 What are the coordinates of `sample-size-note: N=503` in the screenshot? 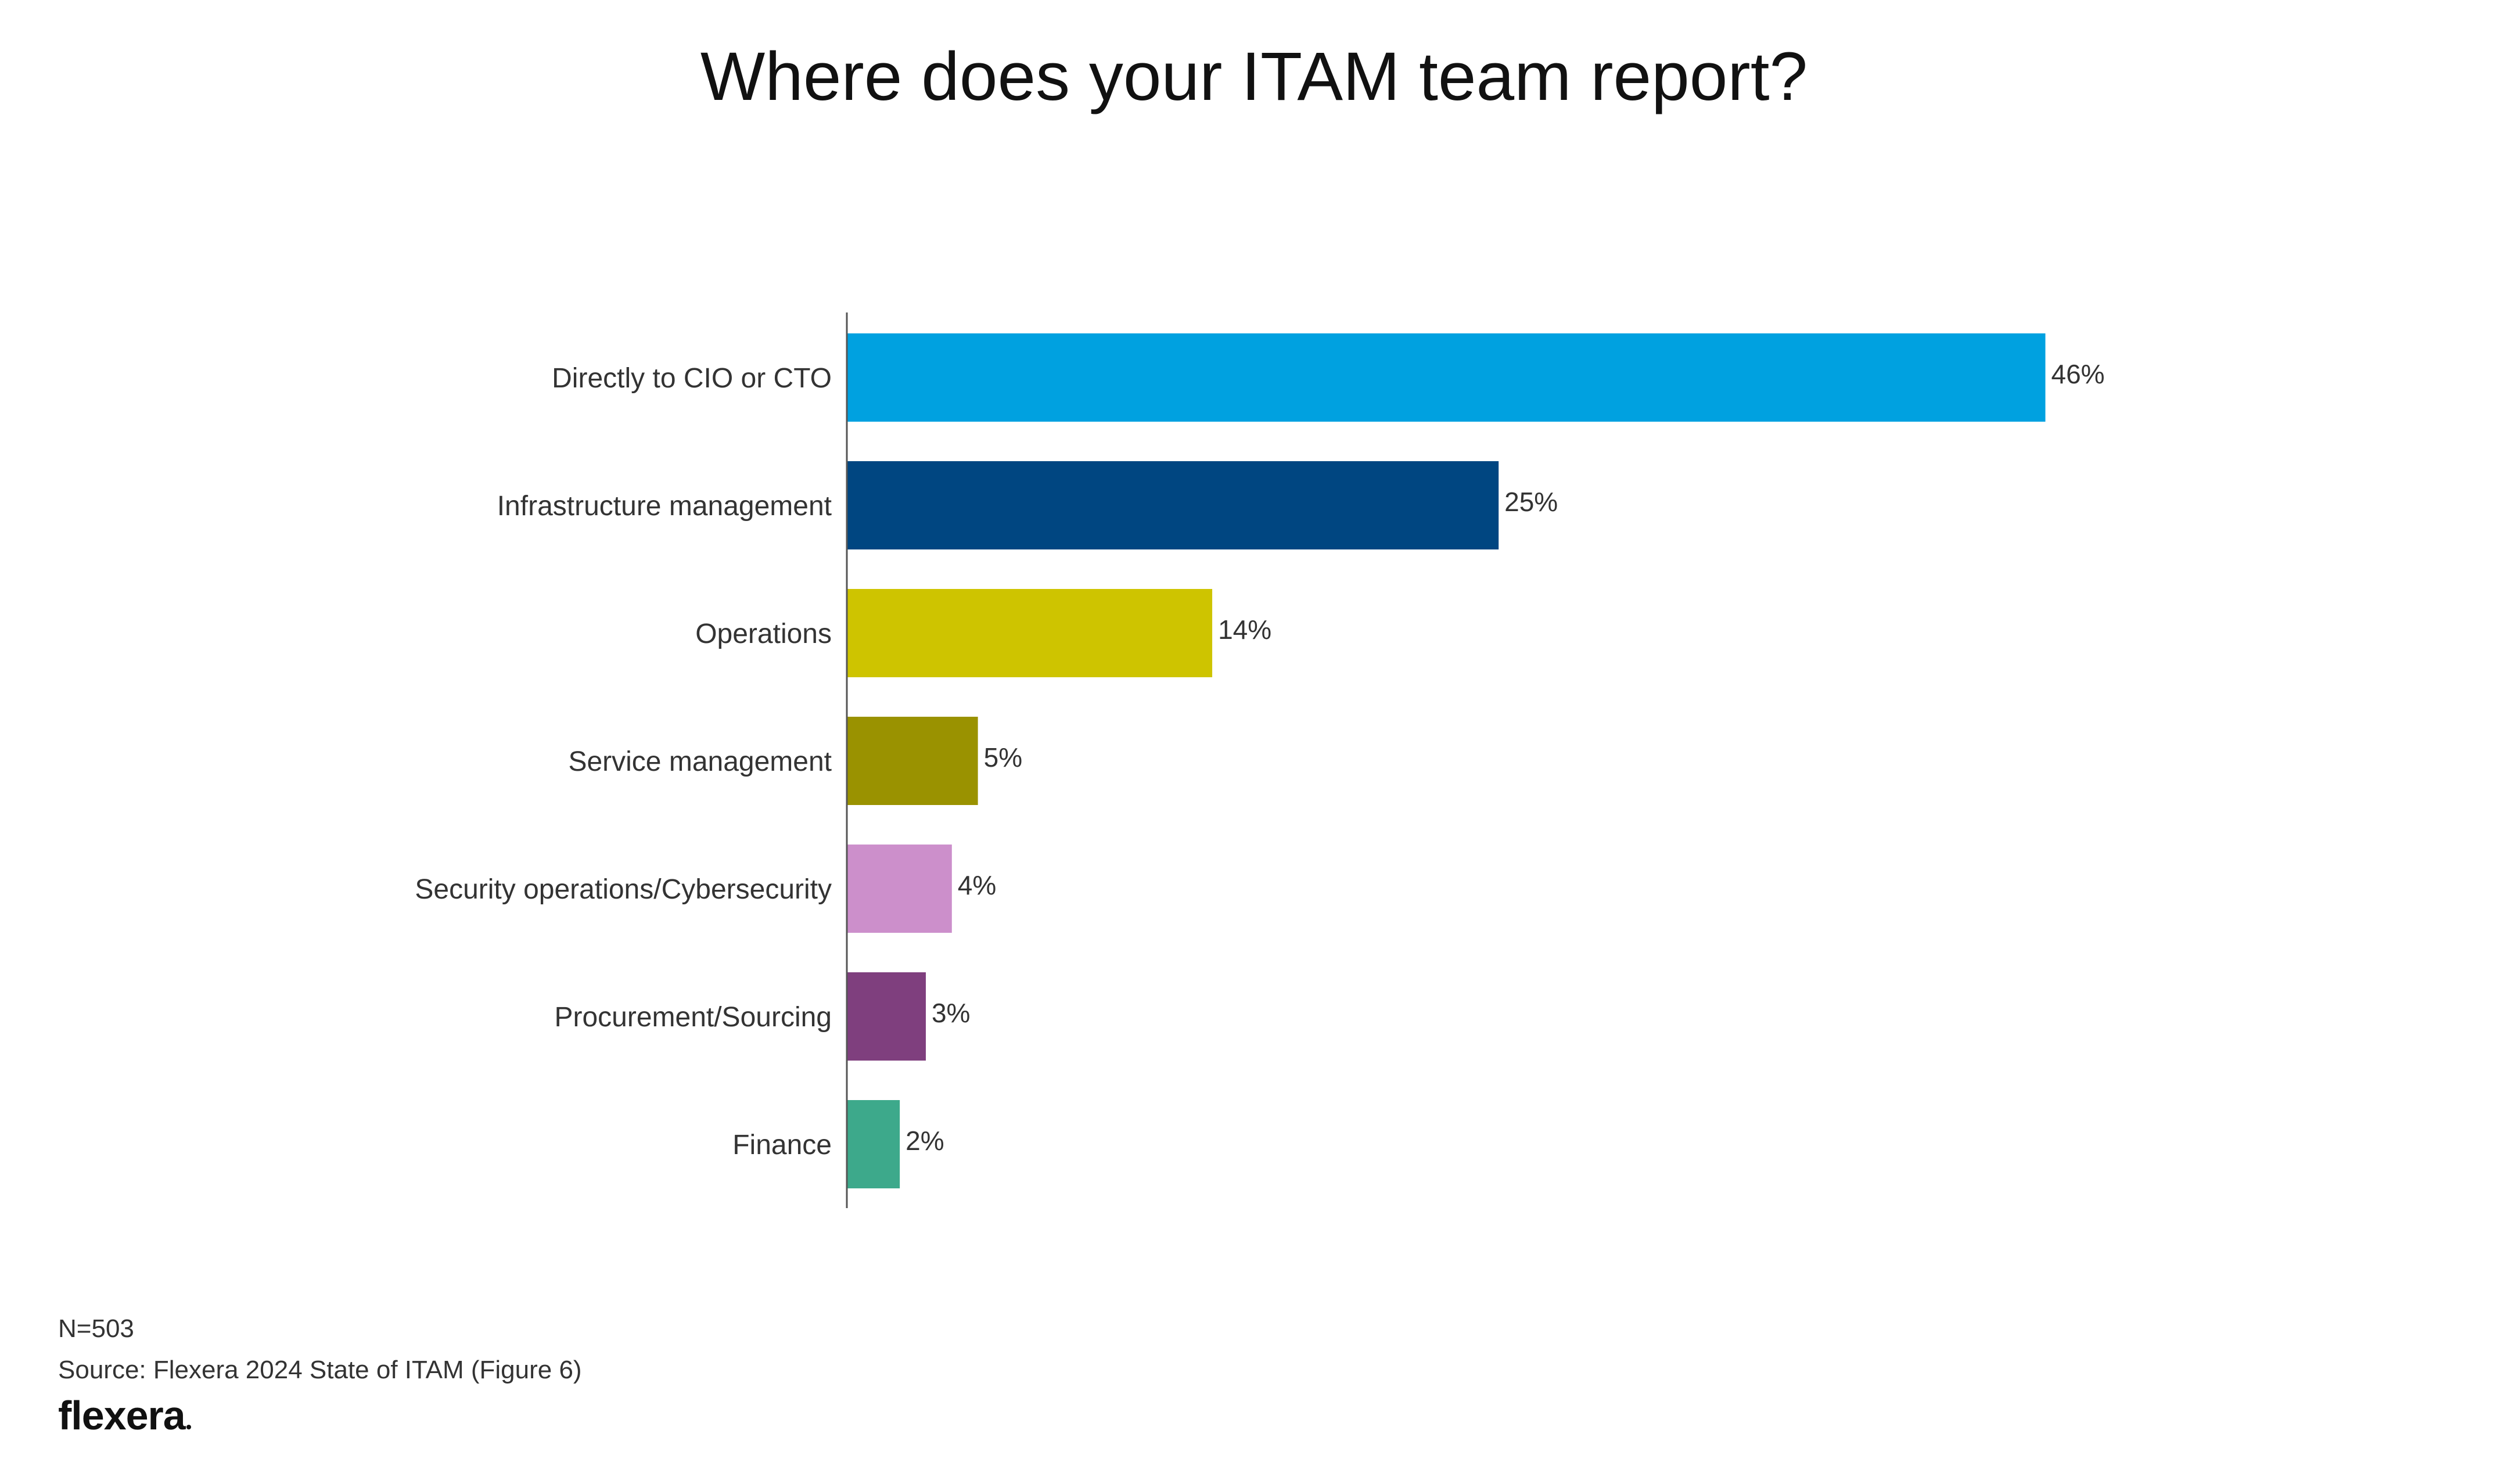 It's located at (96, 1328).